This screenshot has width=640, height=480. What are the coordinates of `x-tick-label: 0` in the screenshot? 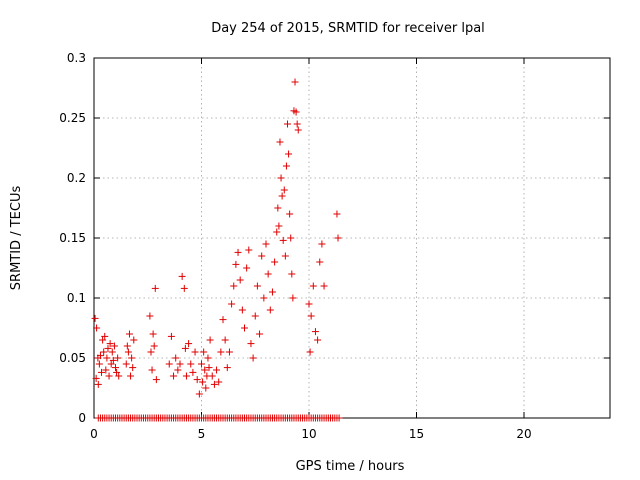 It's located at (94, 434).